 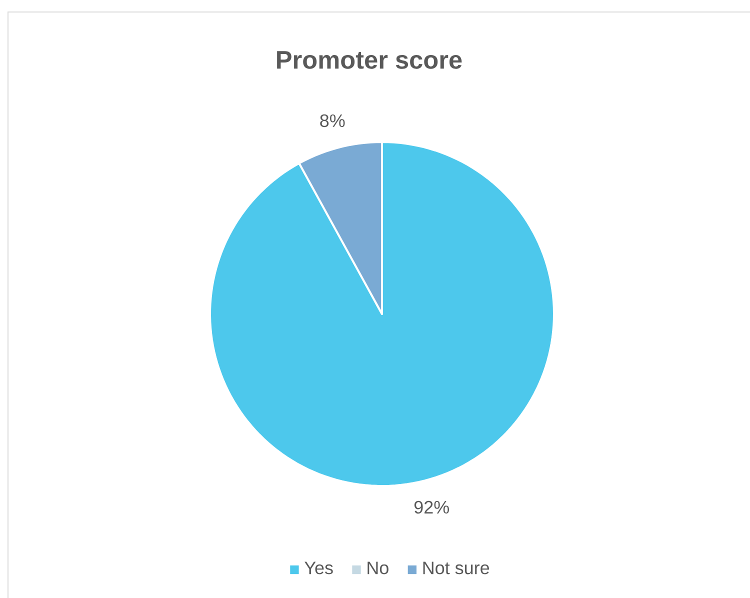 What do you see at coordinates (378, 568) in the screenshot?
I see `legend-label: No` at bounding box center [378, 568].